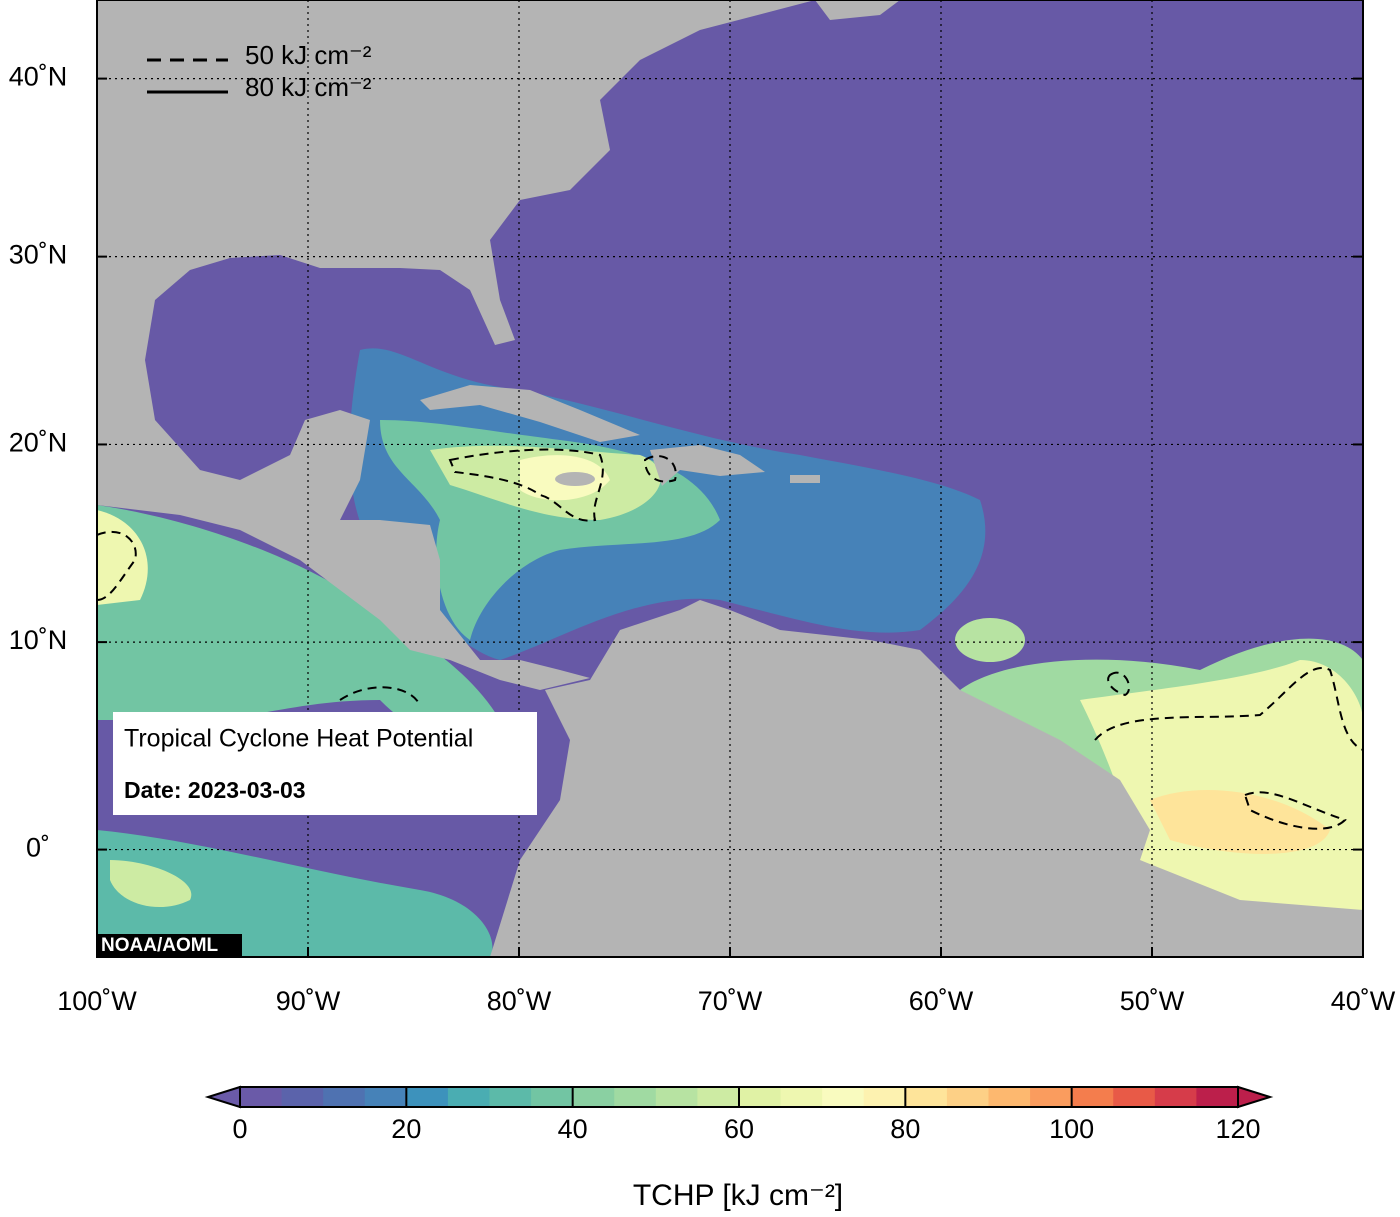 This screenshot has width=1400, height=1217. I want to click on x-tick-label: 80˚W, so click(519, 1001).